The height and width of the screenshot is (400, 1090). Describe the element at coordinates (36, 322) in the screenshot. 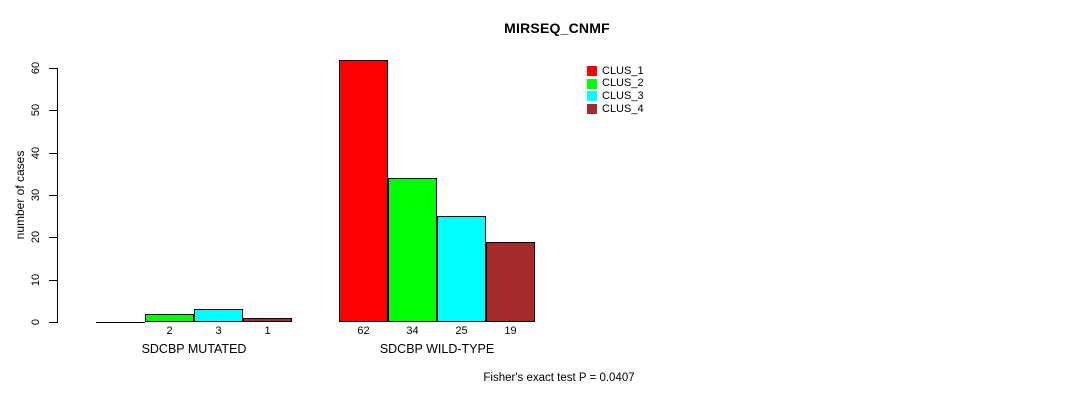

I see `y-tick-label: 0` at that location.